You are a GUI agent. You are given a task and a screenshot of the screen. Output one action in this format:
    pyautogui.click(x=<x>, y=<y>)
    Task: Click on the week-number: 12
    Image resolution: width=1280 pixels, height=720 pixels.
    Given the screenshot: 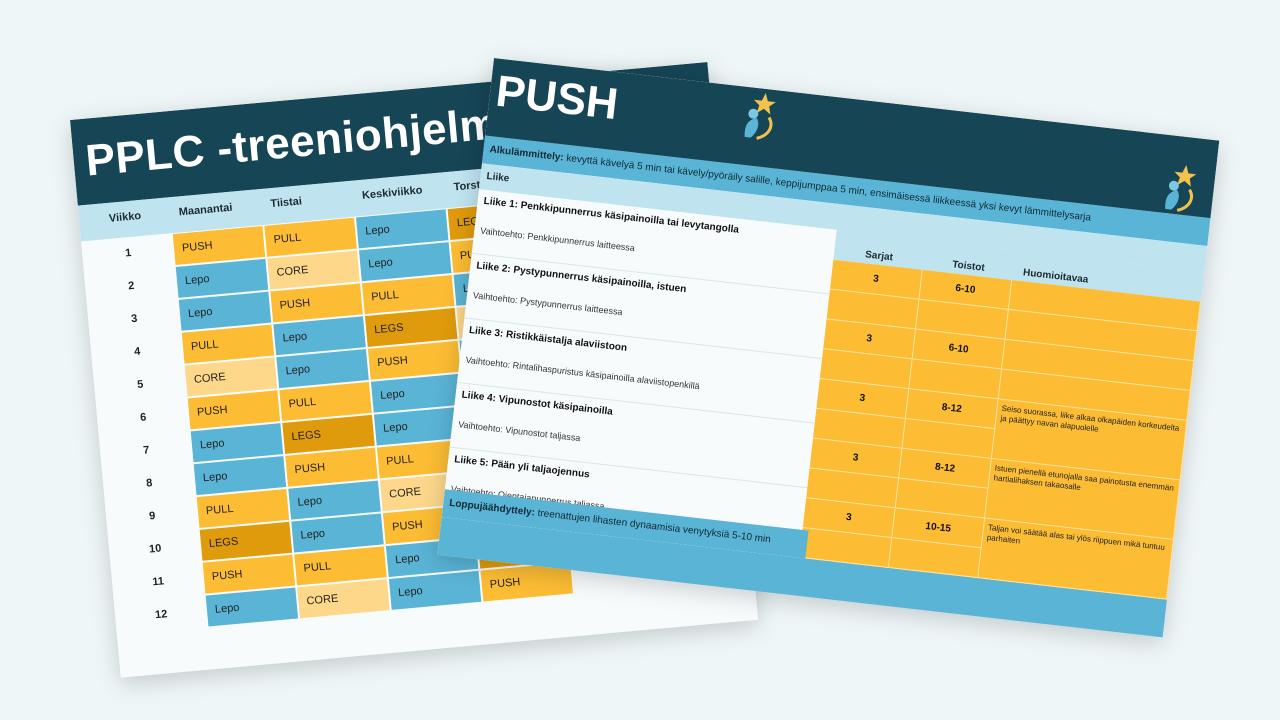 What is the action you would take?
    pyautogui.click(x=161, y=615)
    